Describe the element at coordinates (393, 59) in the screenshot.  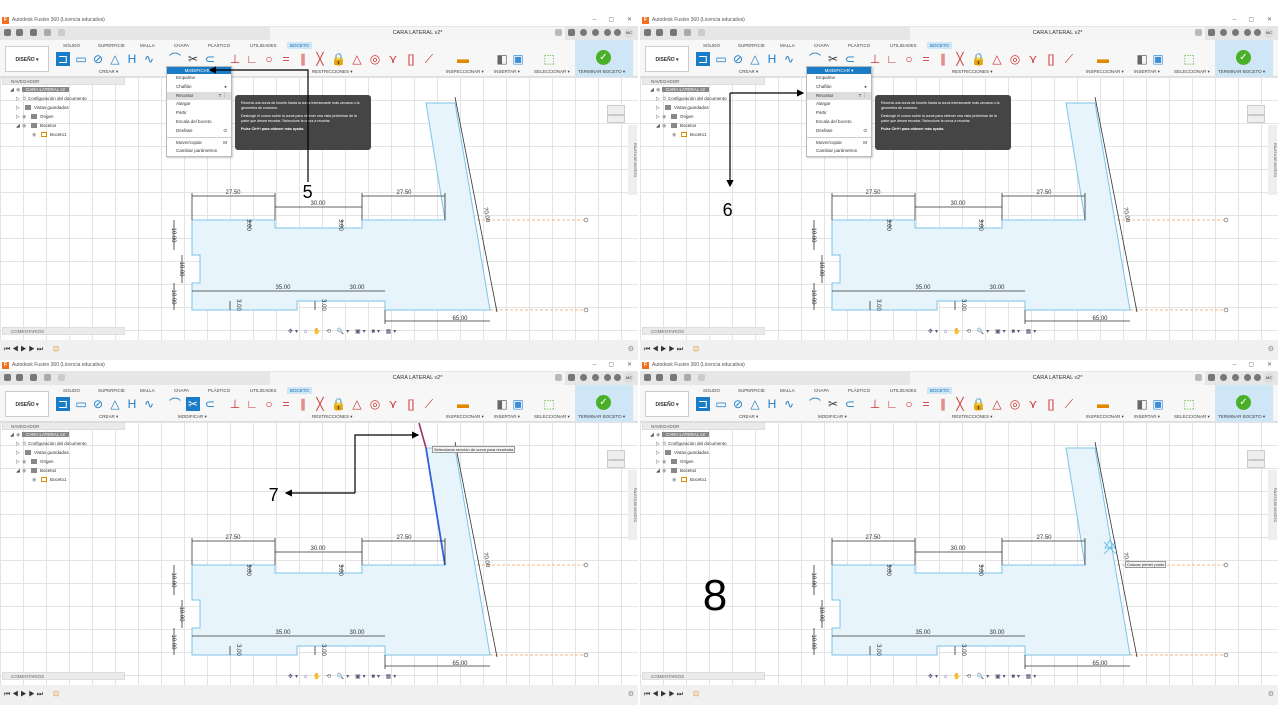
I see `midpoint-icon: ⋎` at that location.